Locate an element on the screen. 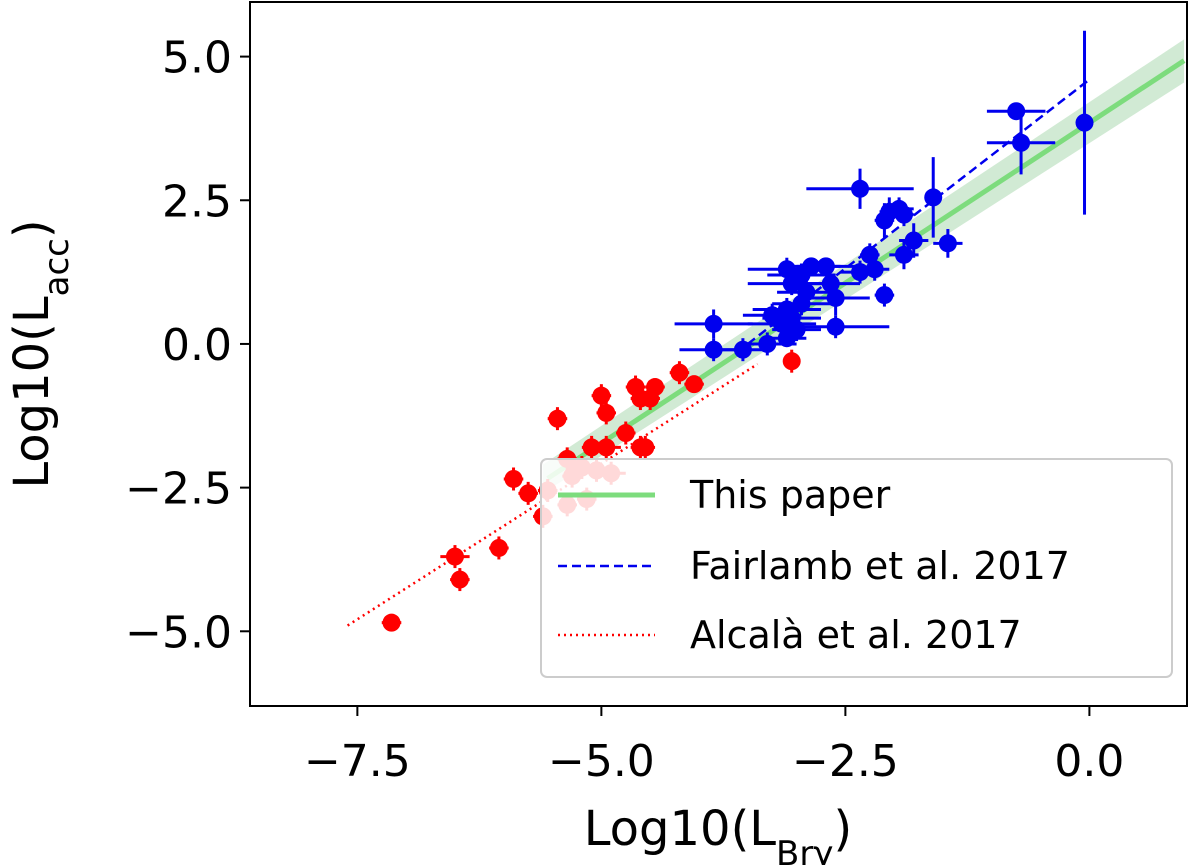 The width and height of the screenshot is (1200, 865). legend-label-this-paper: This paper is located at coordinates (790, 495).